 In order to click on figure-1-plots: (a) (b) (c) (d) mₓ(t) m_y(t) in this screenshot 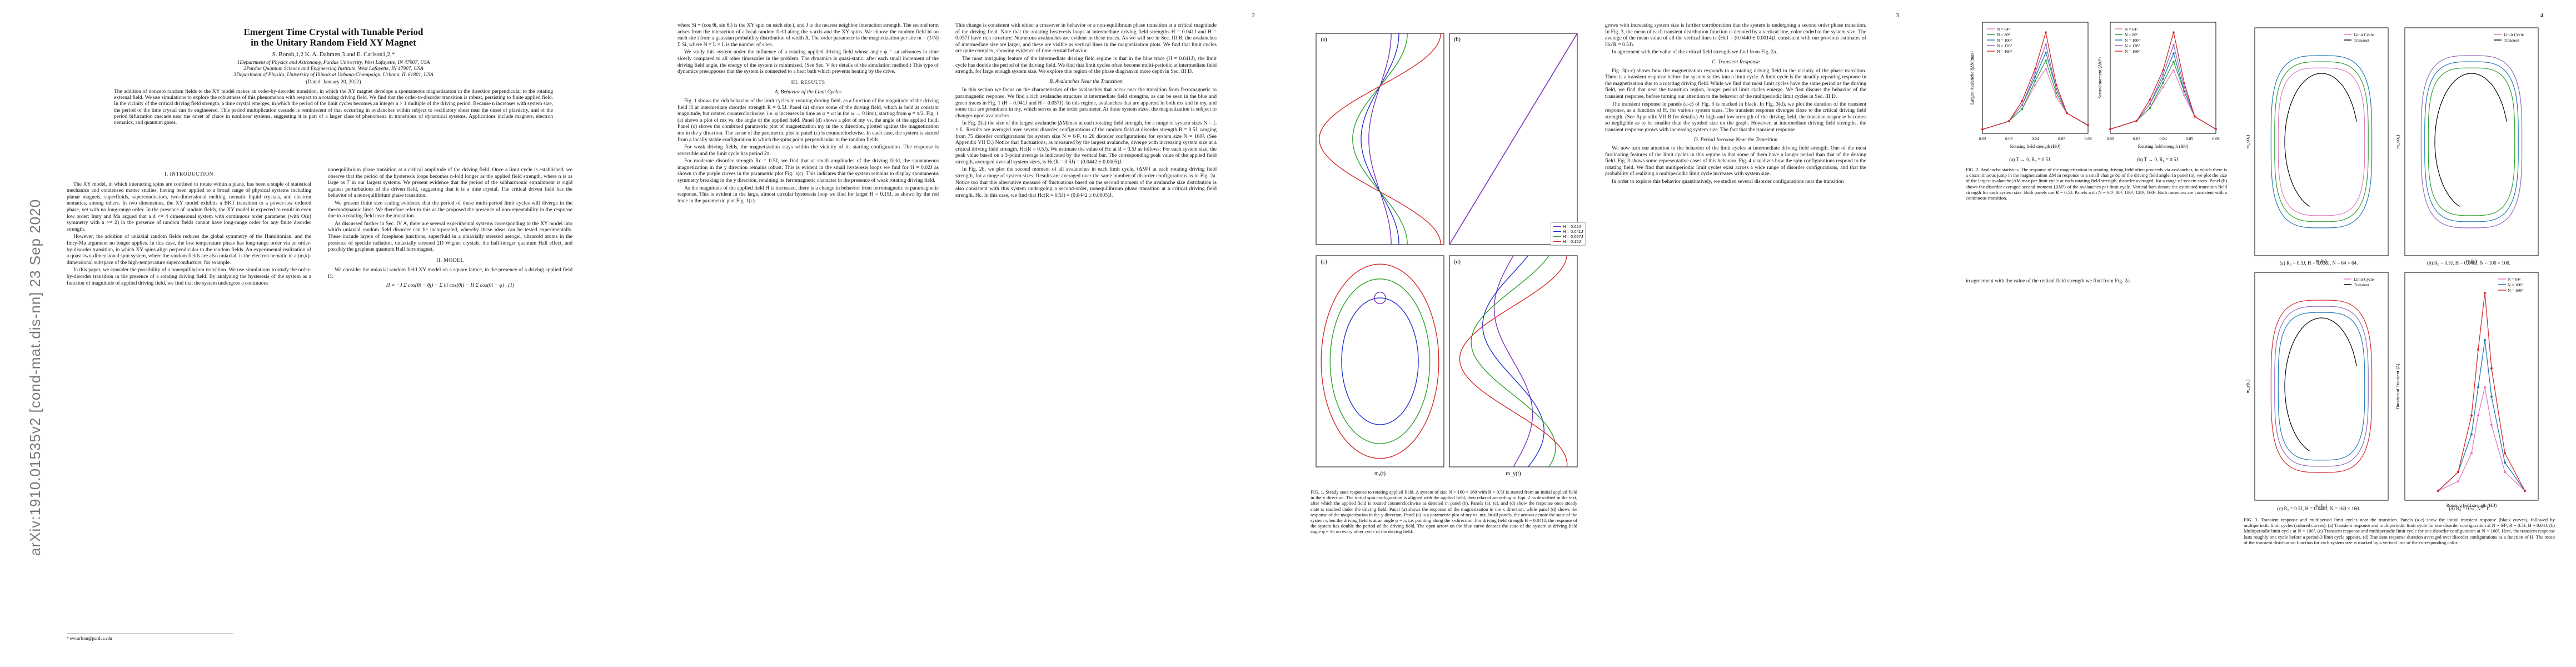, I will do `click(1447, 255)`.